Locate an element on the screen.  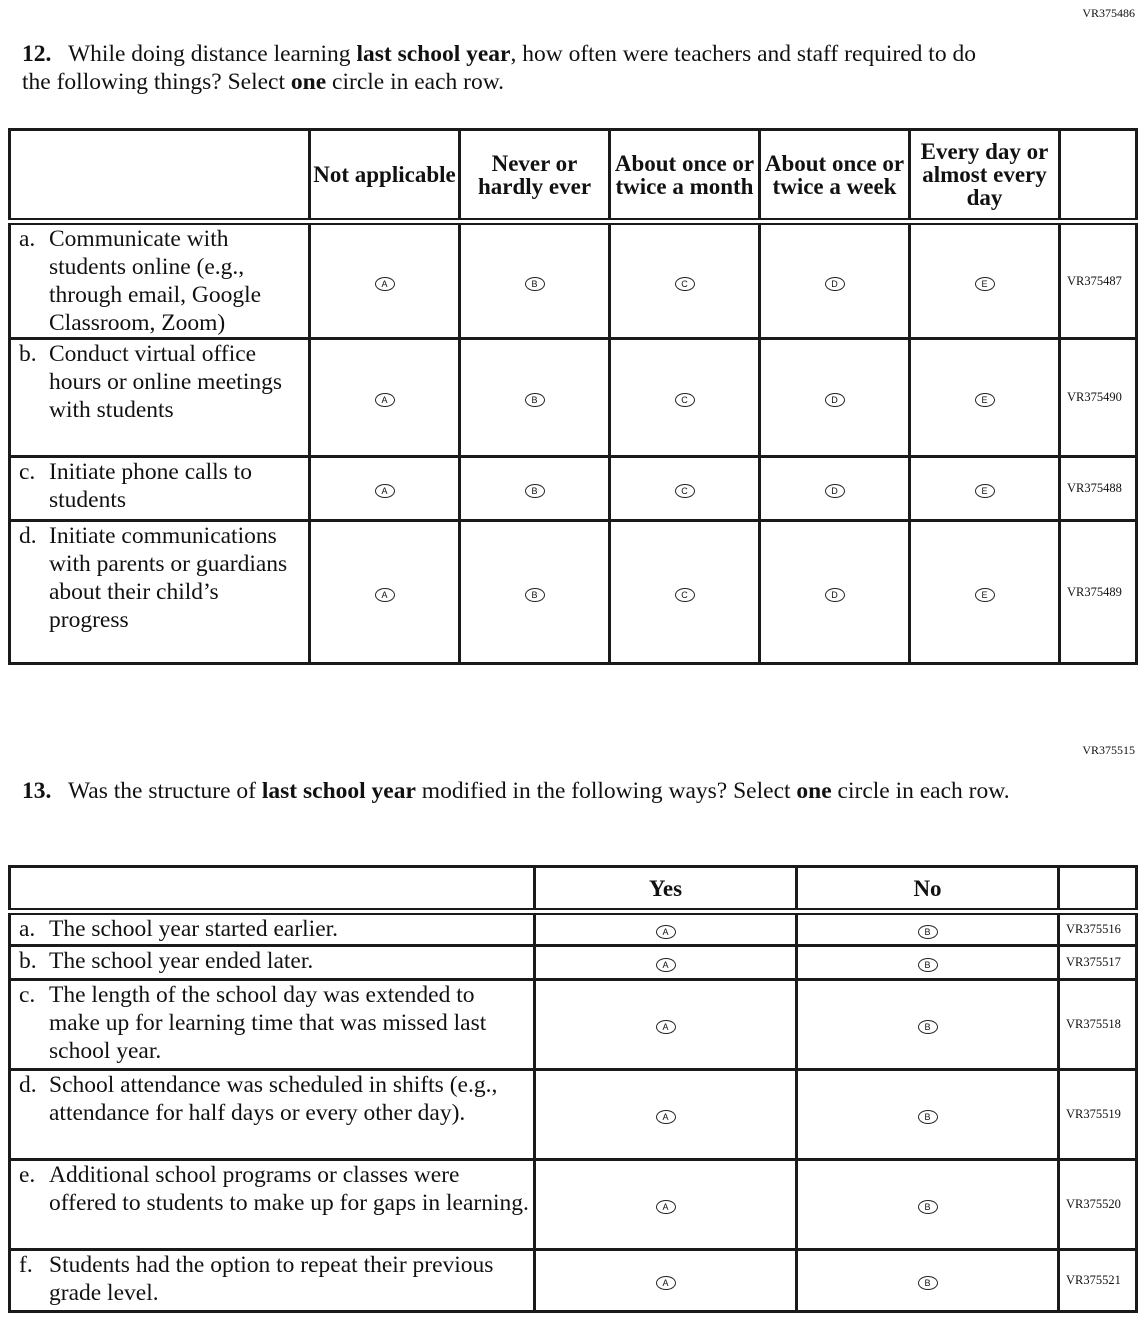
row-label: a. The school year started earlier. is located at coordinates (272, 928).